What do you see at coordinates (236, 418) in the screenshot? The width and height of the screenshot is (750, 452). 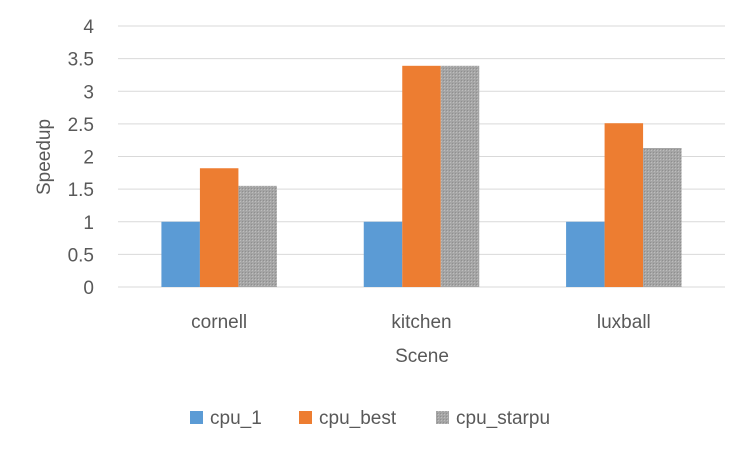 I see `legend-label-cpu_1: cpu_1` at bounding box center [236, 418].